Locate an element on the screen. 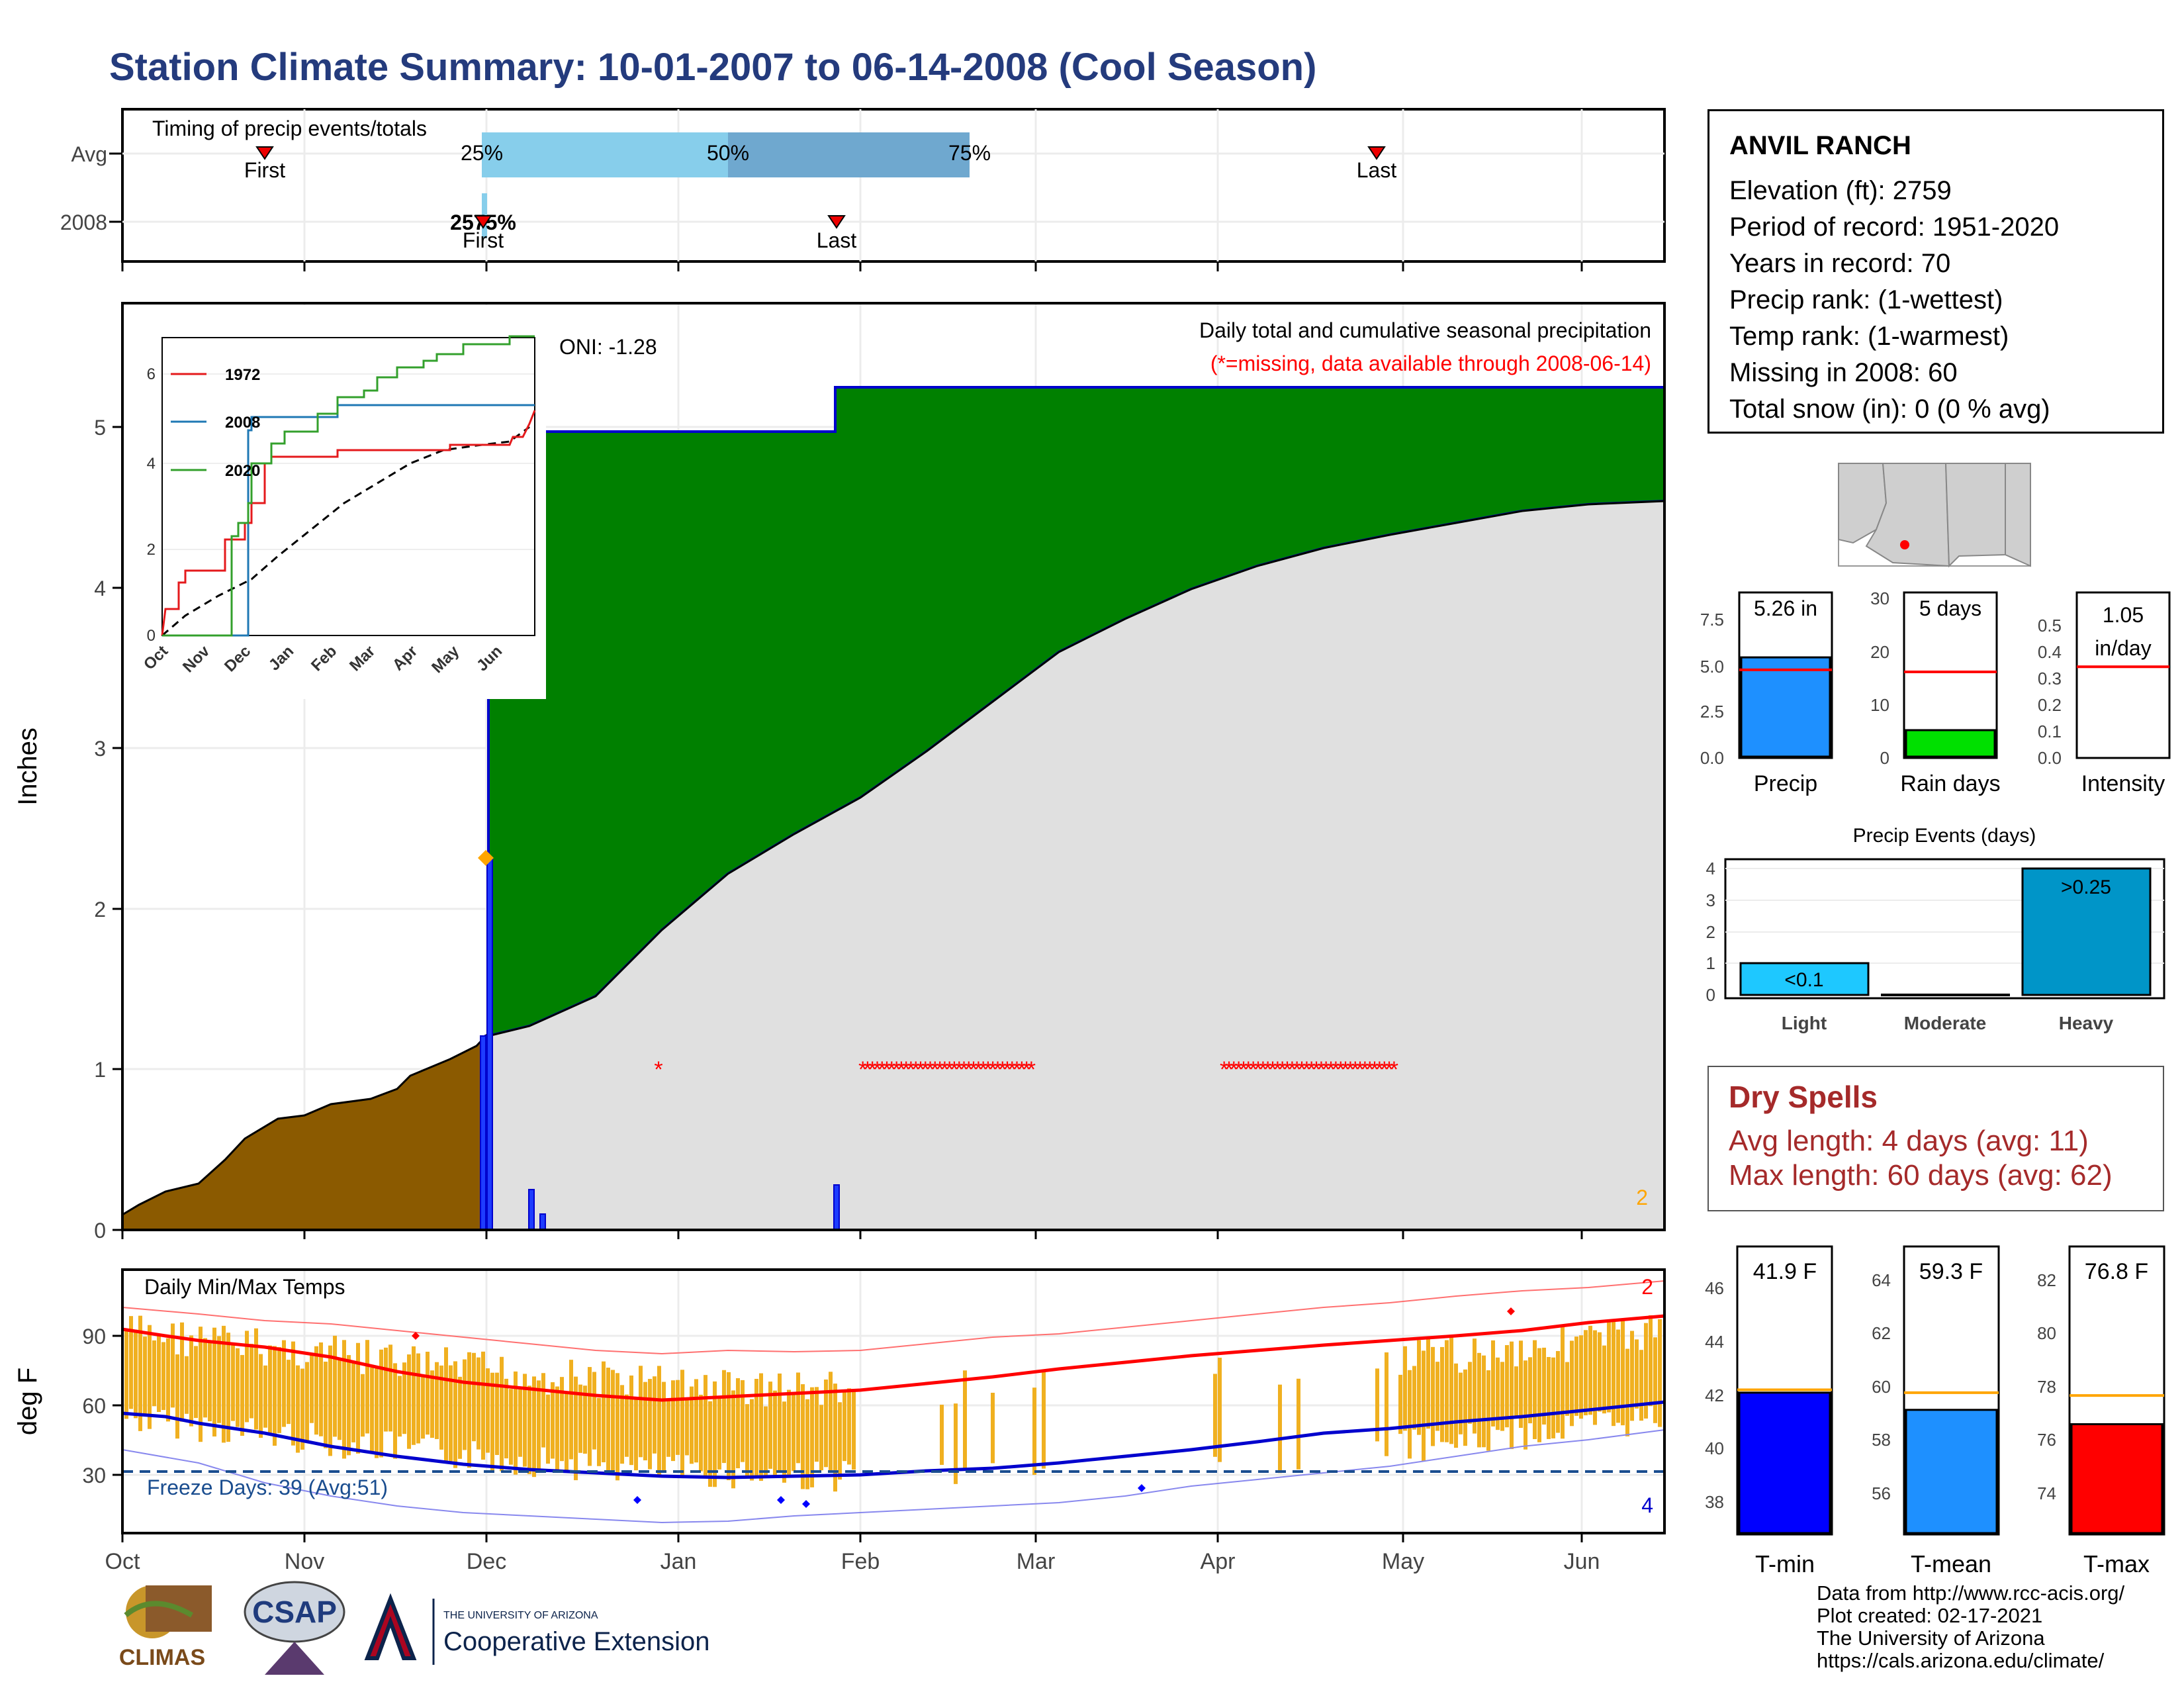  climas-logo-text: CLIMAS is located at coordinates (162, 1657).